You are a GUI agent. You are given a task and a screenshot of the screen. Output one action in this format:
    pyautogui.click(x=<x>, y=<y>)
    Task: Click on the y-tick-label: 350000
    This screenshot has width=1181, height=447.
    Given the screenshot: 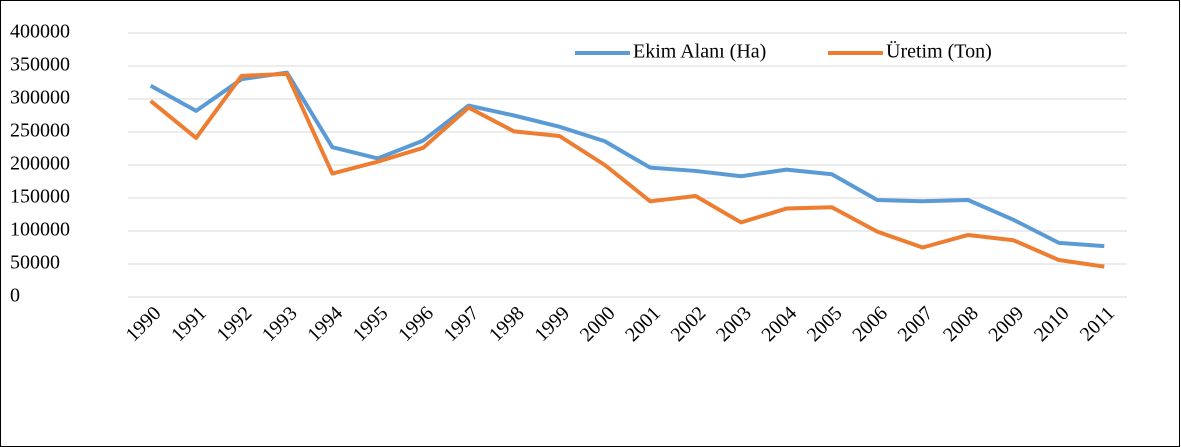 What is the action you would take?
    pyautogui.click(x=40, y=65)
    